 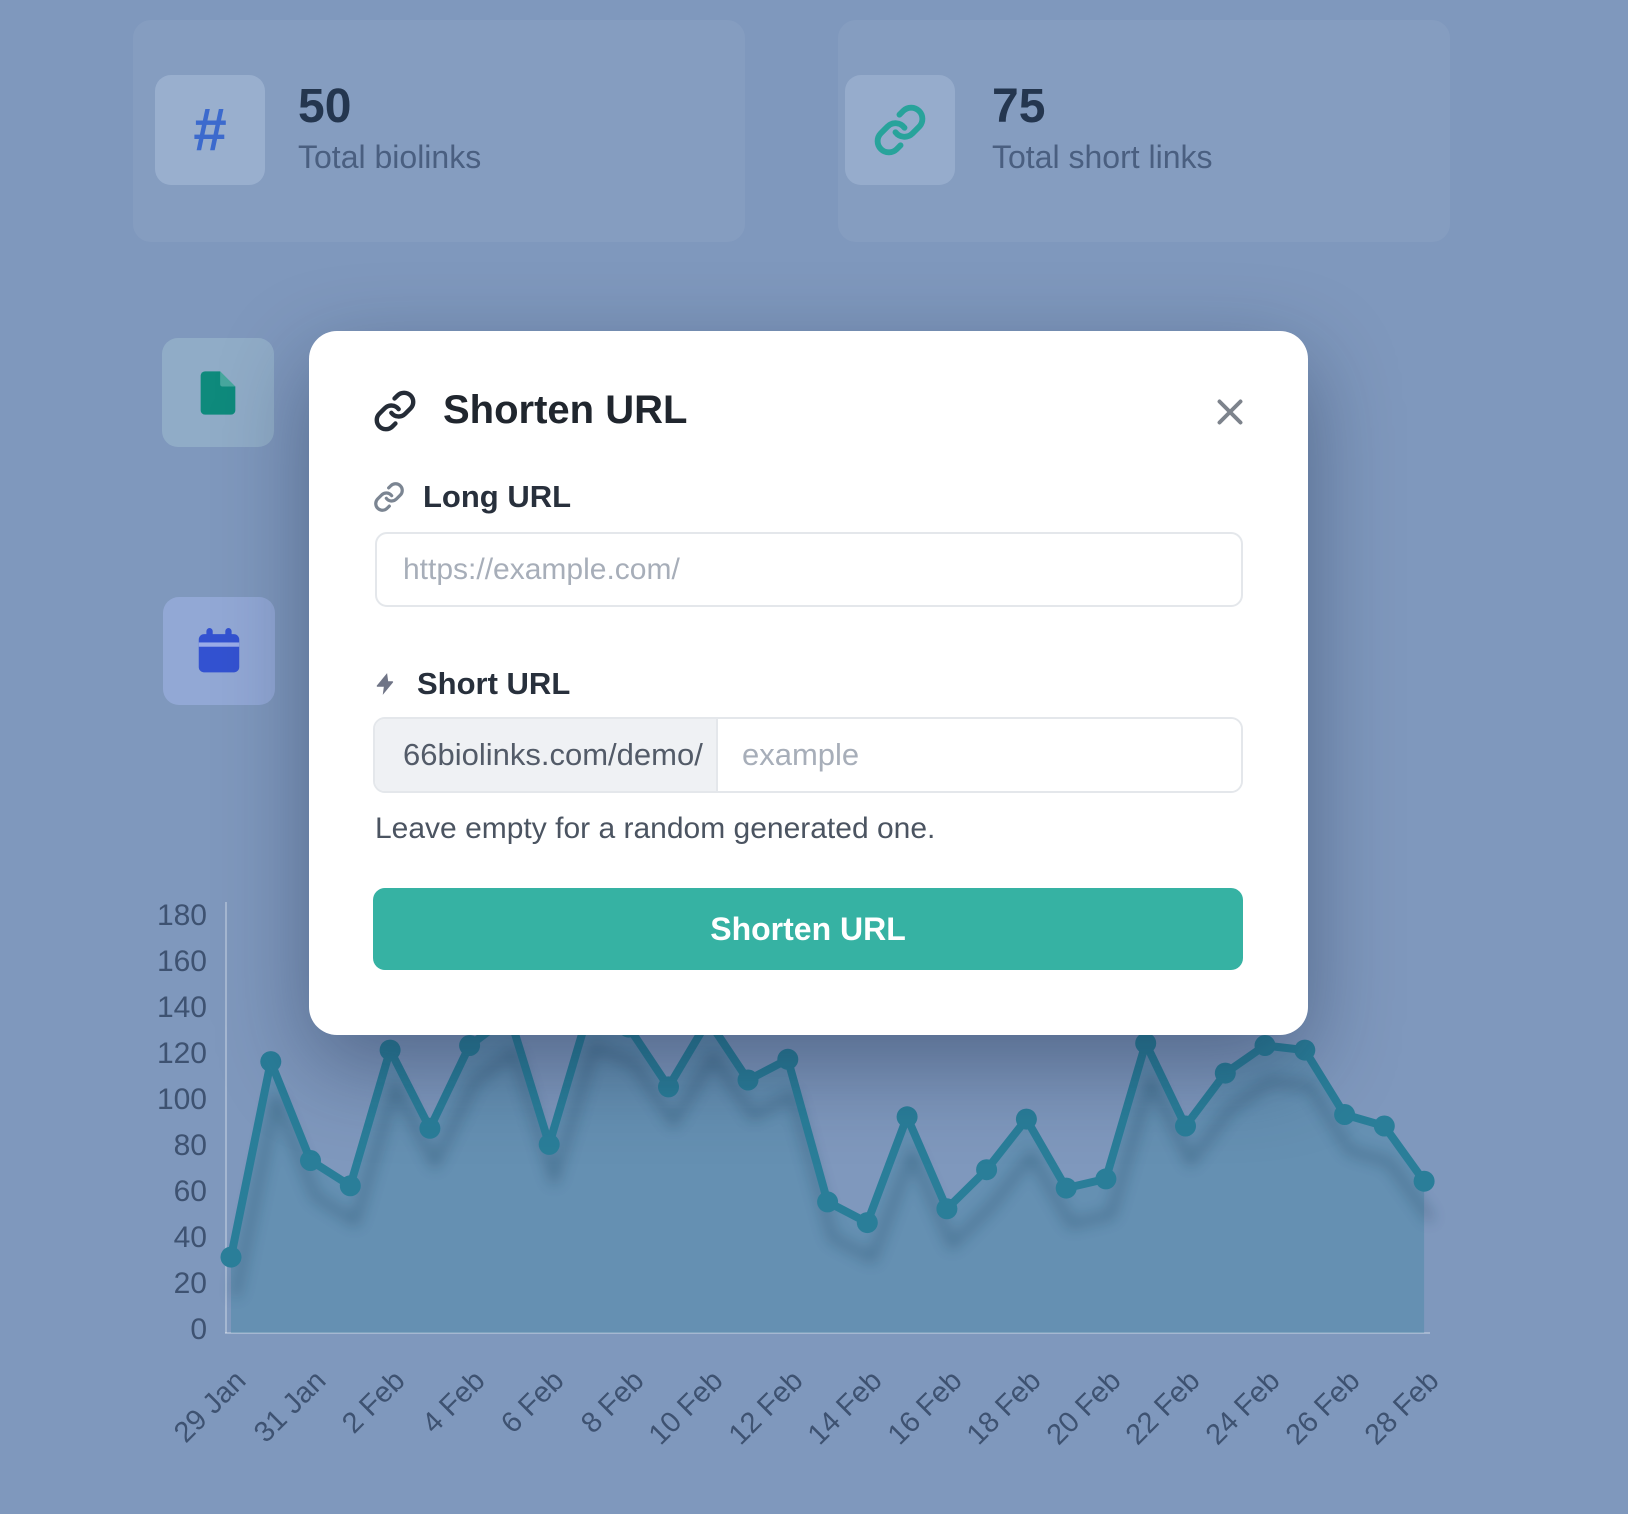 I want to click on y-tick-label: 80, so click(x=190, y=1145).